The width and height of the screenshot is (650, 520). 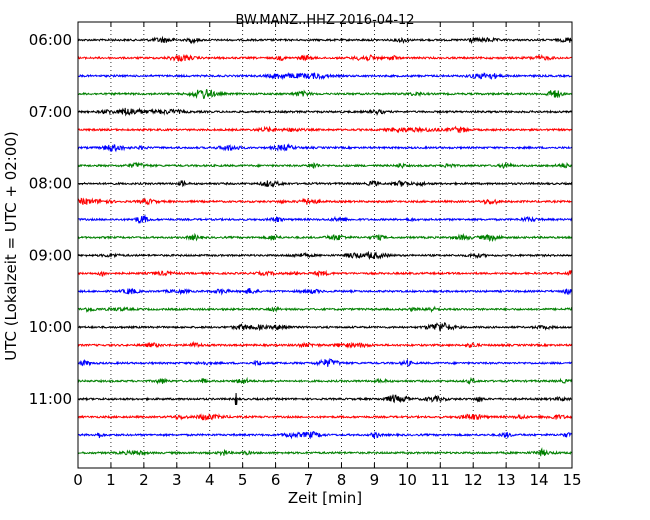 What do you see at coordinates (78, 480) in the screenshot?
I see `x-tick-label: 0` at bounding box center [78, 480].